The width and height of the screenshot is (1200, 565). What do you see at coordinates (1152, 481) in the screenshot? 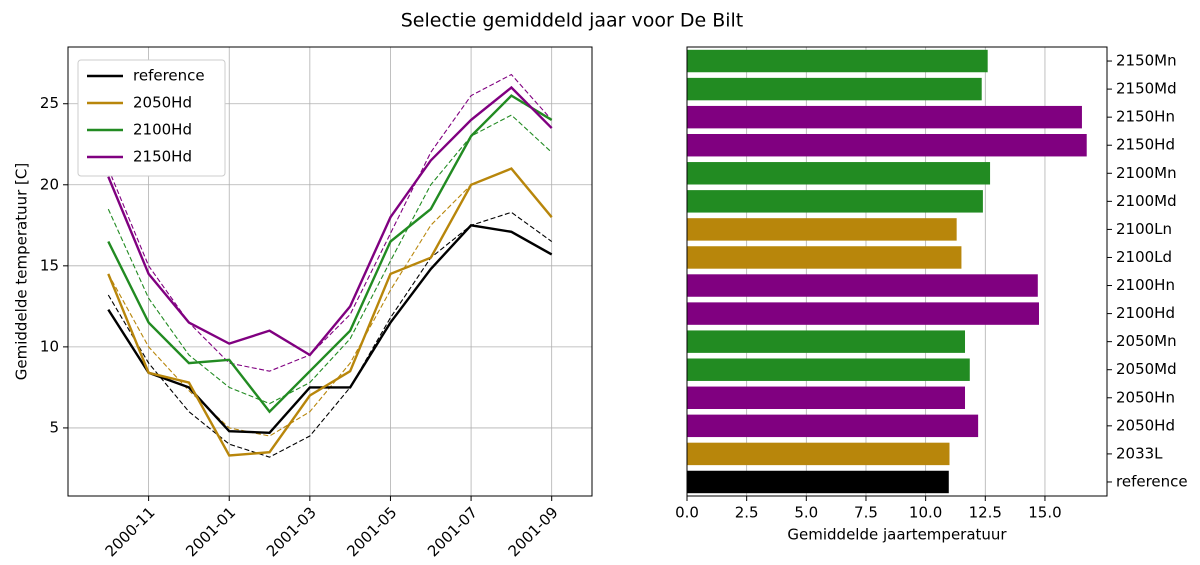
I see `y-tick-label: reference` at bounding box center [1152, 481].